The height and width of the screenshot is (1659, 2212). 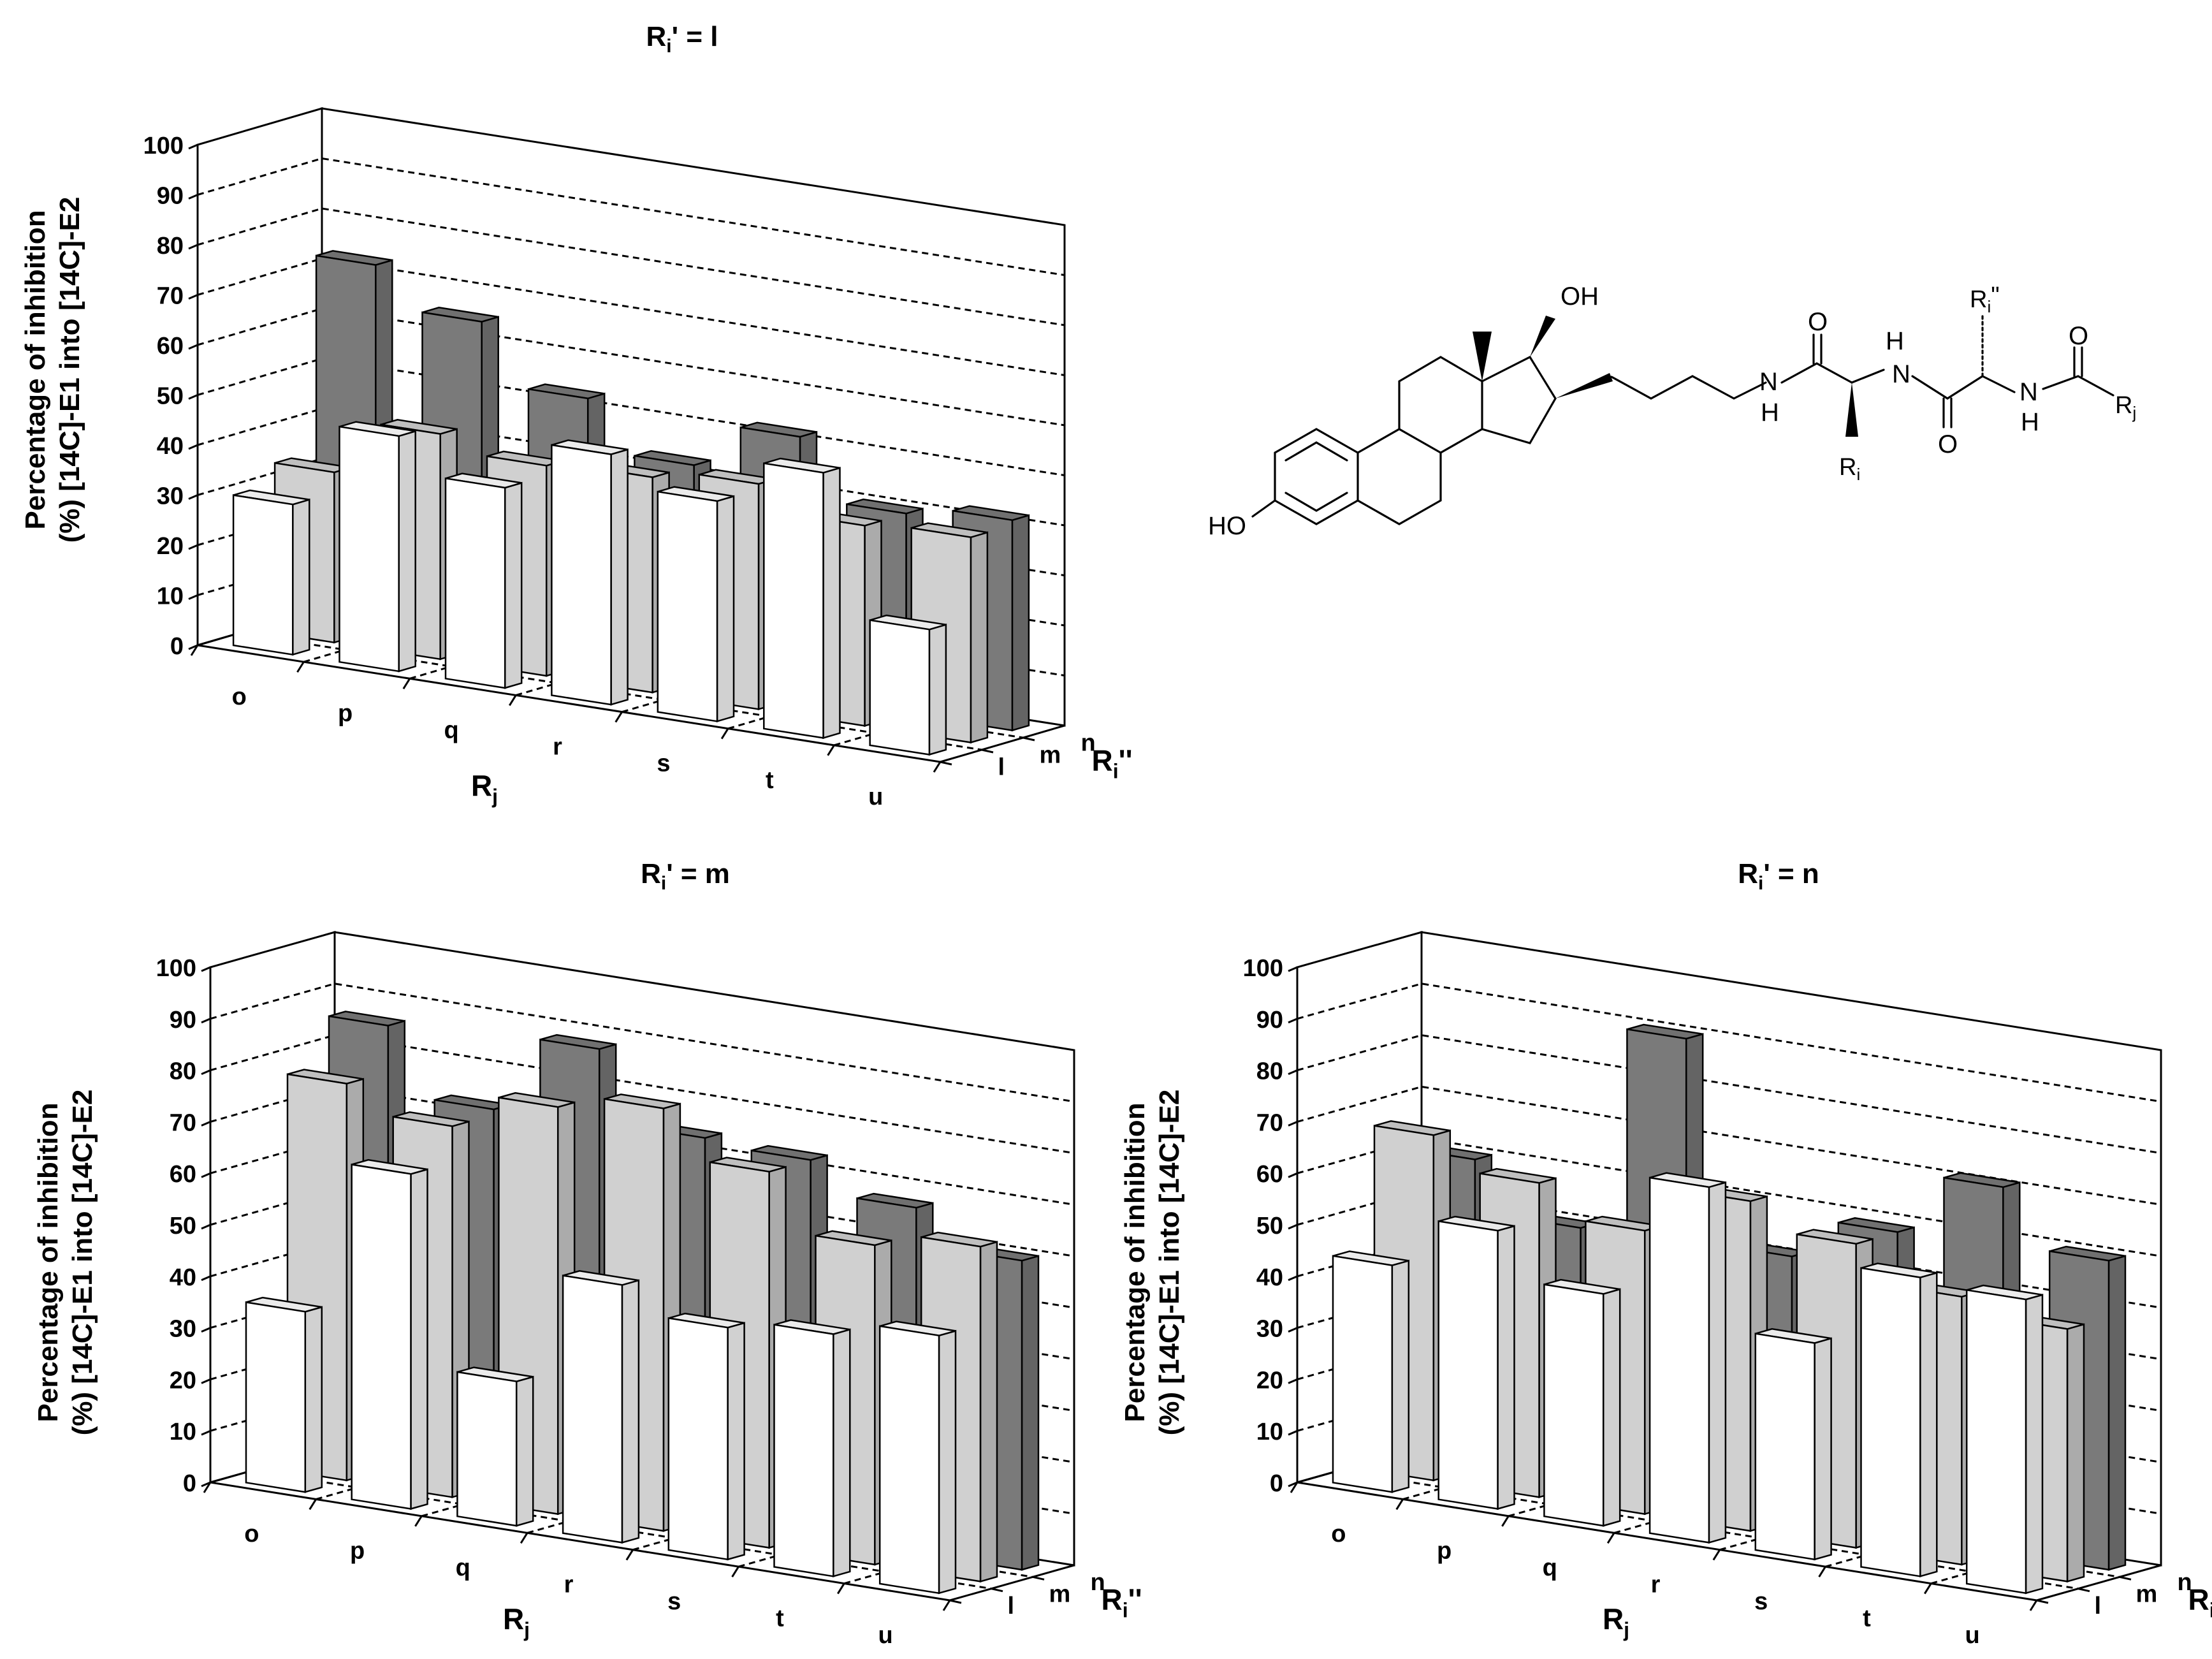 What do you see at coordinates (1060, 1594) in the screenshot?
I see `depth-tick-label: m` at bounding box center [1060, 1594].